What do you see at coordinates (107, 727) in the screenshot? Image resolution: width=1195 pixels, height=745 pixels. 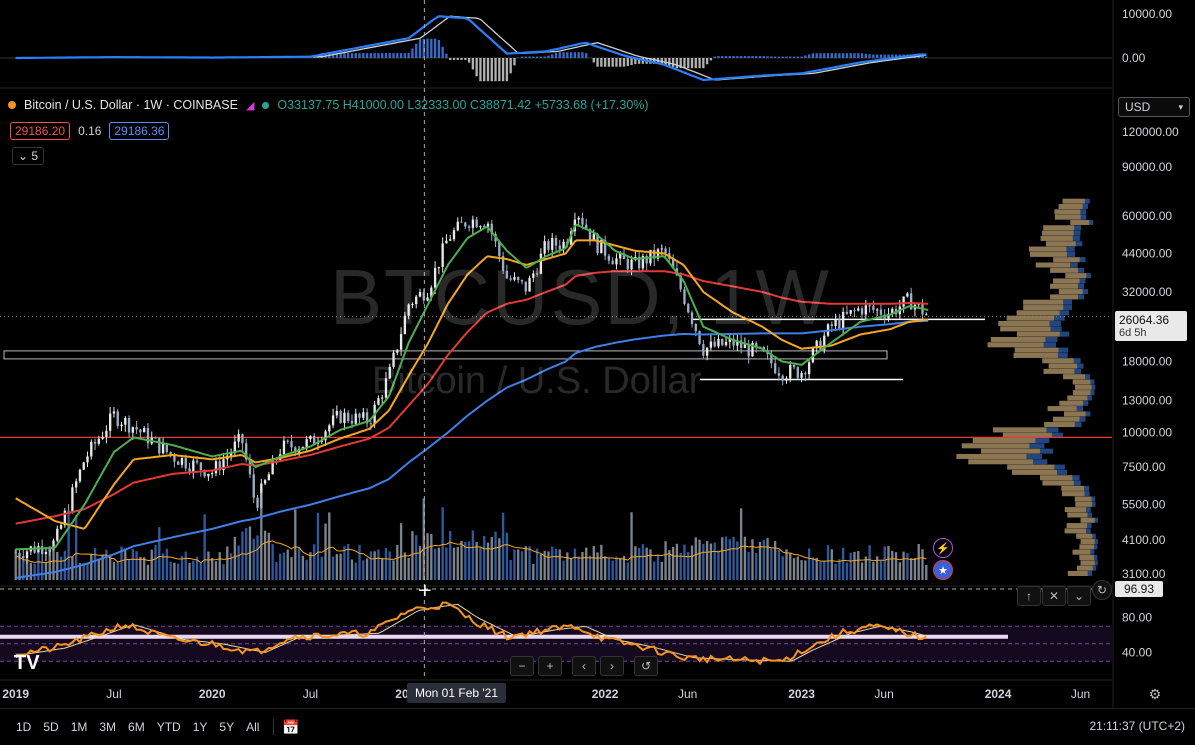 I see `timeframe-3m: 3M` at bounding box center [107, 727].